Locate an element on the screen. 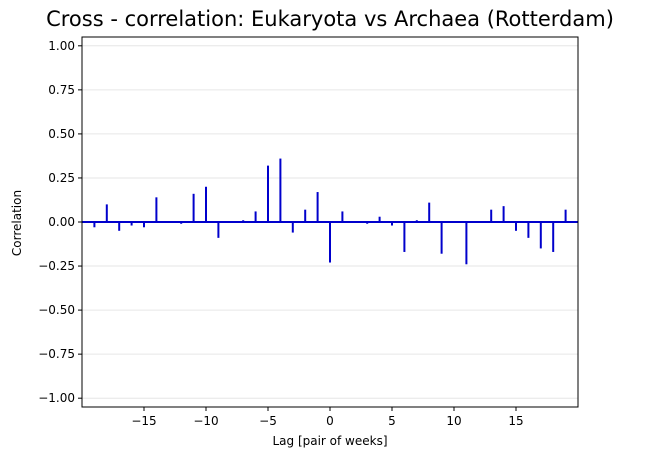 Image resolution: width=658 pixels, height=459 pixels. x-tick-label: −5 is located at coordinates (268, 421).